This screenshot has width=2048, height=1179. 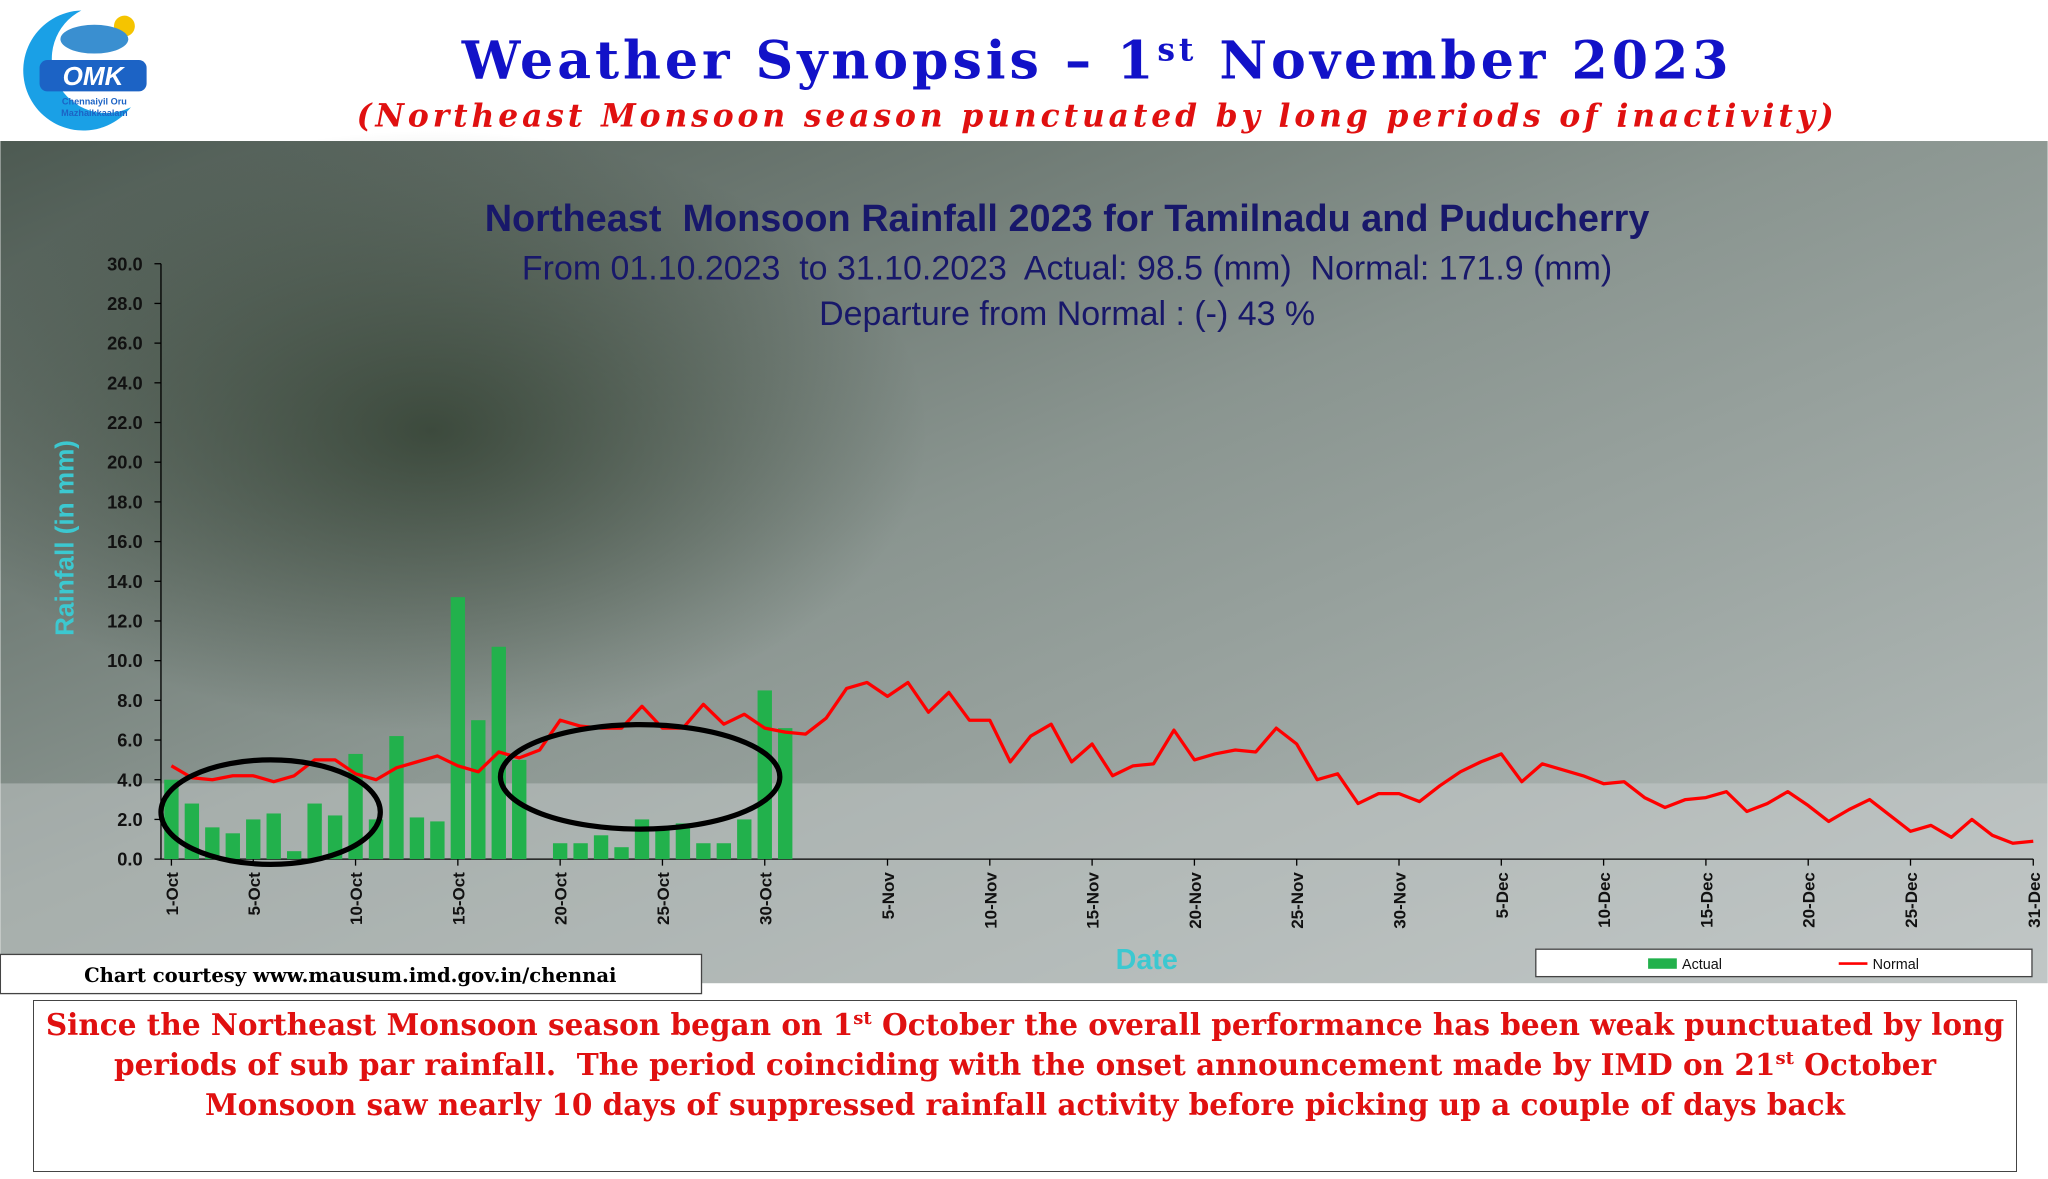 I want to click on legend-swatch, so click(x=1662, y=963).